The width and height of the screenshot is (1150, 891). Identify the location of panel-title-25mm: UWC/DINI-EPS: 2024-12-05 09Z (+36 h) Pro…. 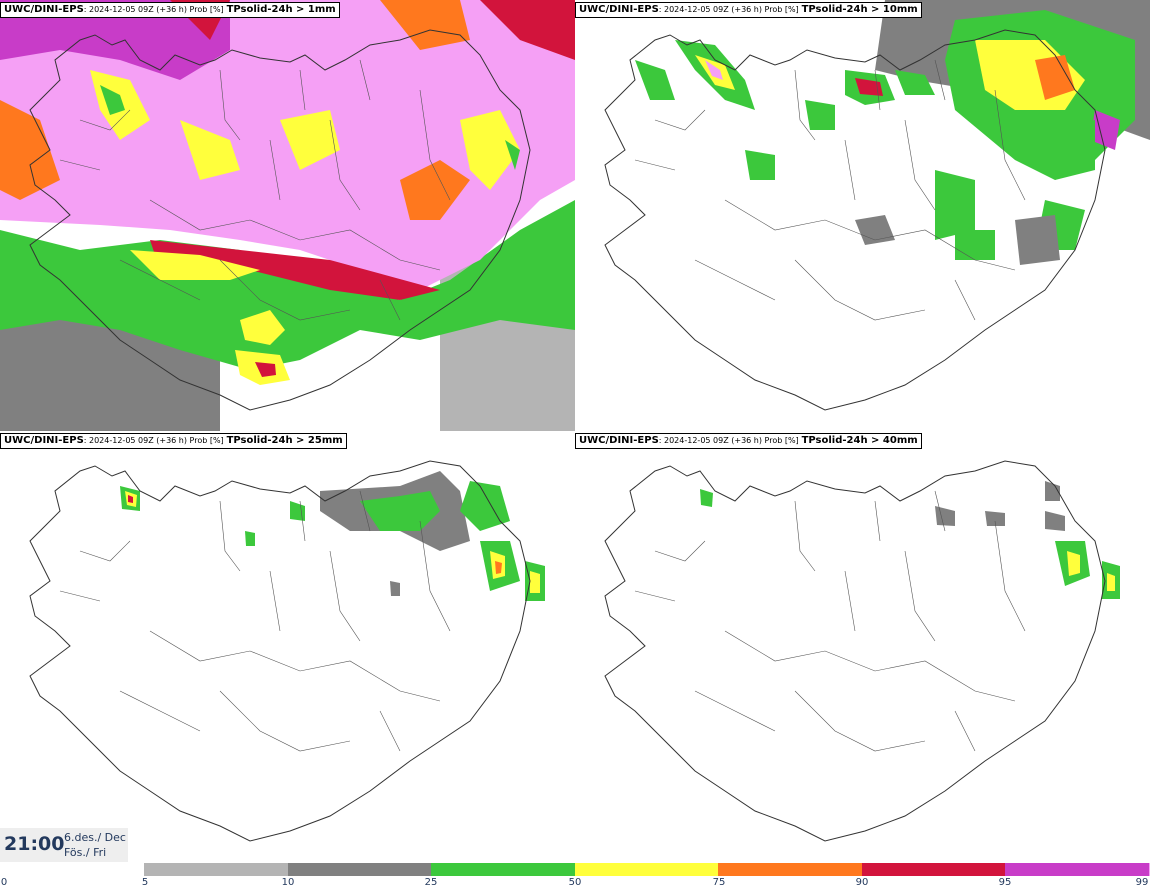
(173, 441).